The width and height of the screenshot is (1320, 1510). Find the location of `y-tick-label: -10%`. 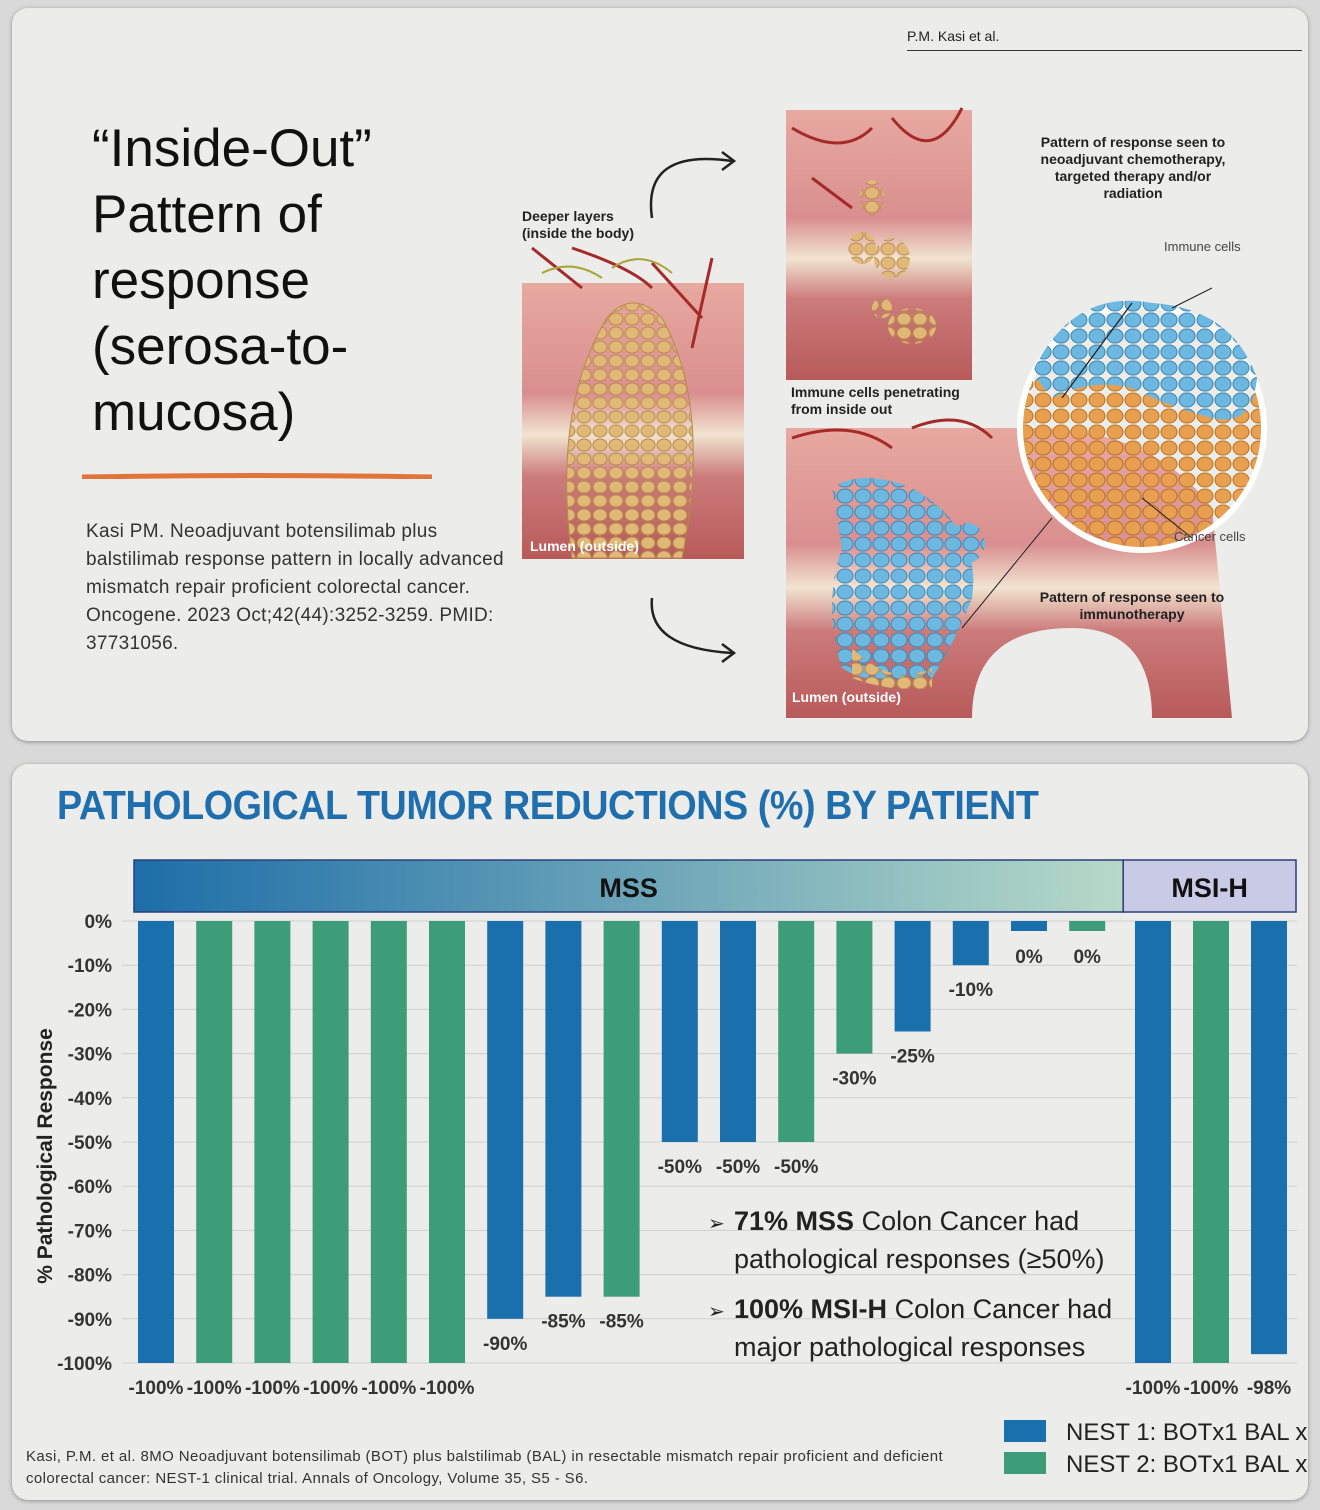

y-tick-label: -10% is located at coordinates (90, 966).